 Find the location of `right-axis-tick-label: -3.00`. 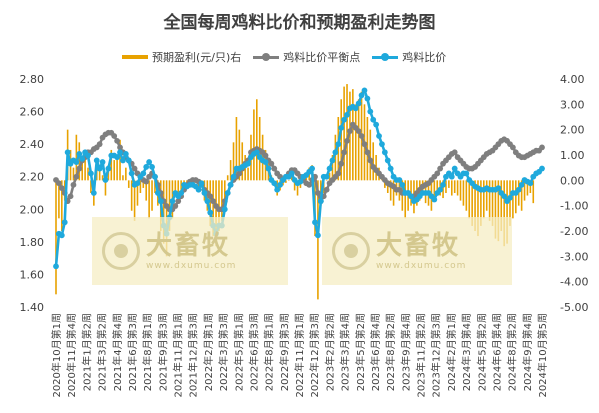

right-axis-tick-label: -3.00 is located at coordinates (574, 256).